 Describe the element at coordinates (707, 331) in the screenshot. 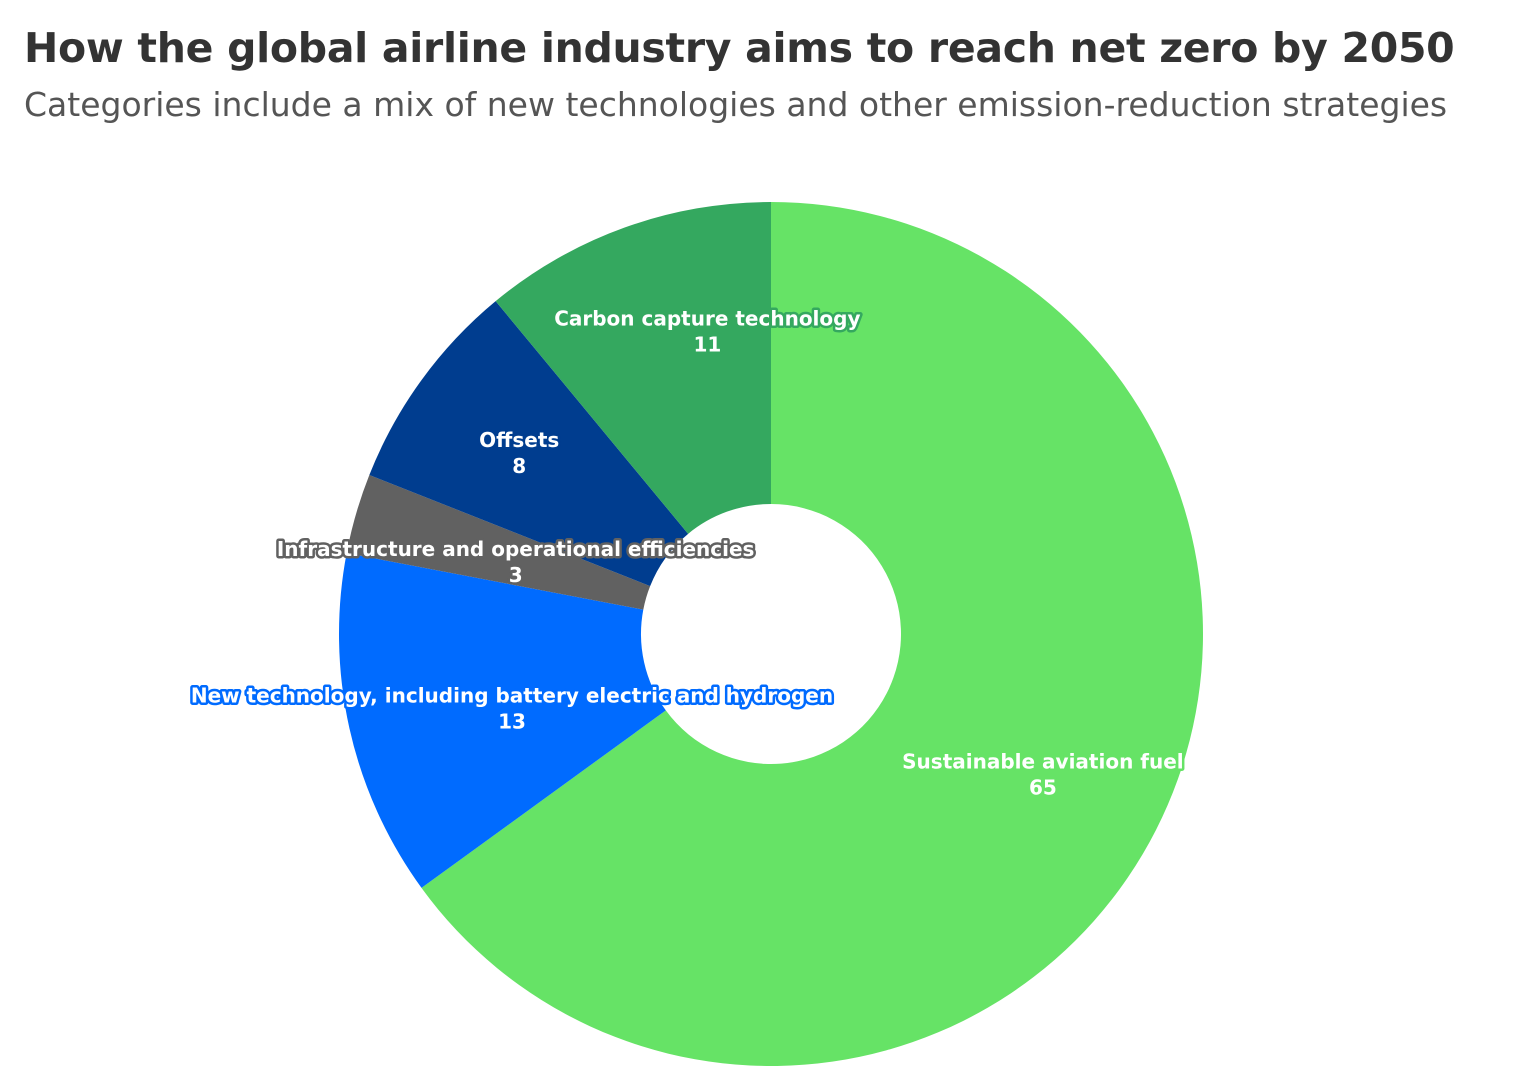

I see `slice-label-carbon-capture-technology: Carbon capture technology 11` at that location.